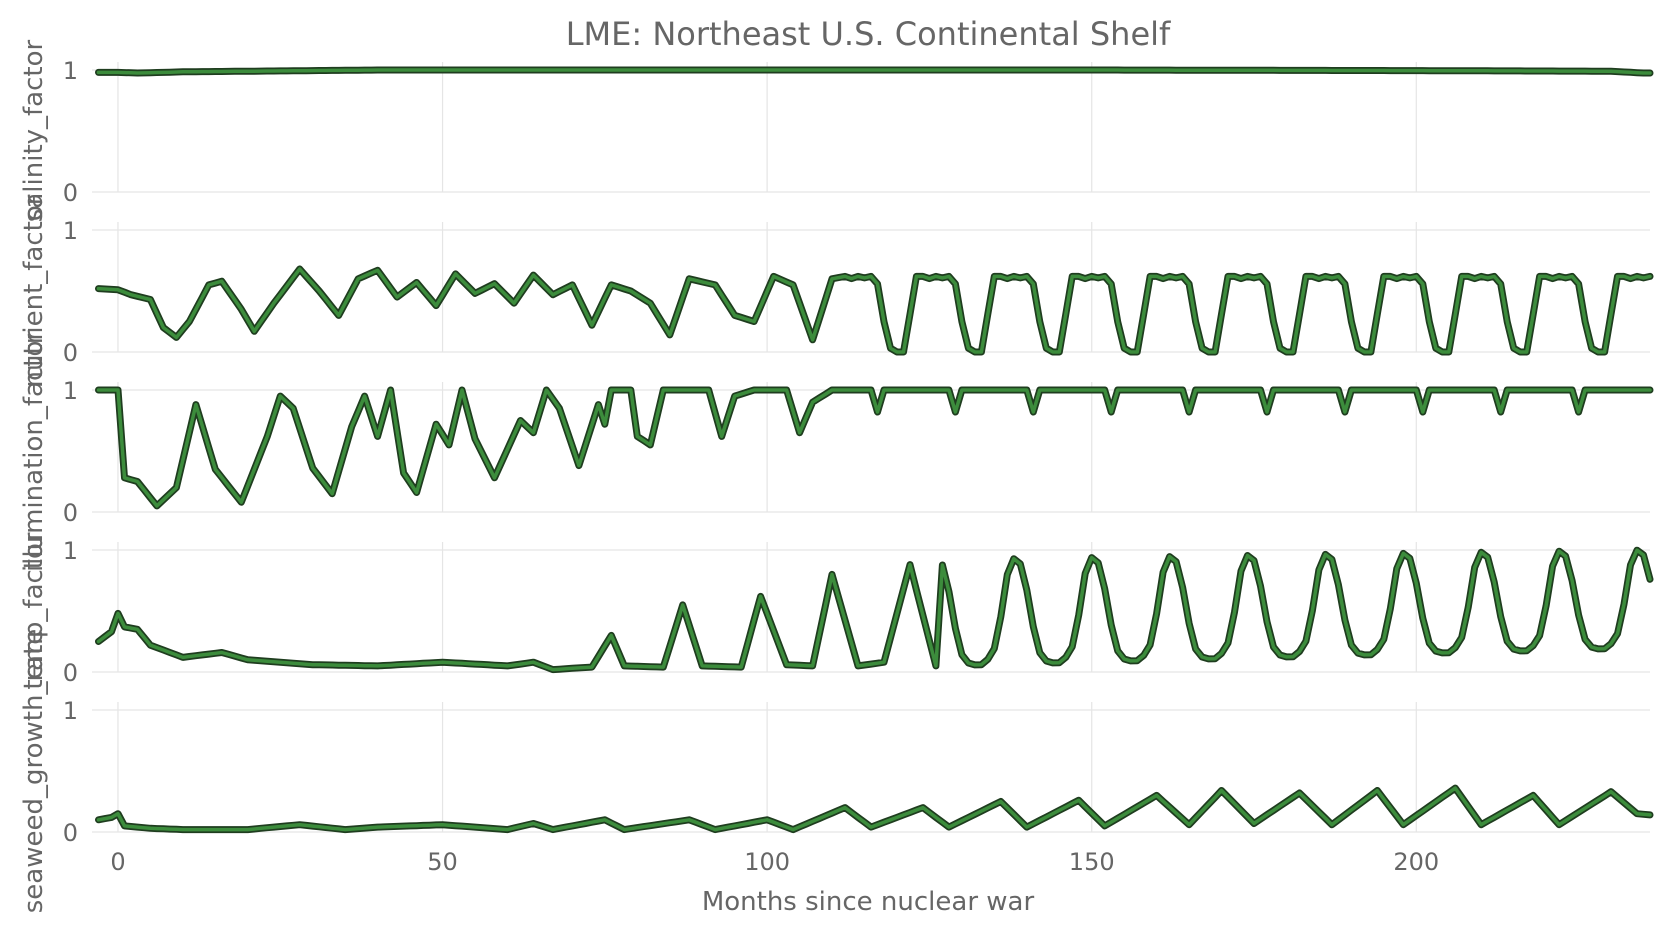 This screenshot has height=938, width=1658. What do you see at coordinates (1416, 862) in the screenshot?
I see `x-tick-label: 200` at bounding box center [1416, 862].